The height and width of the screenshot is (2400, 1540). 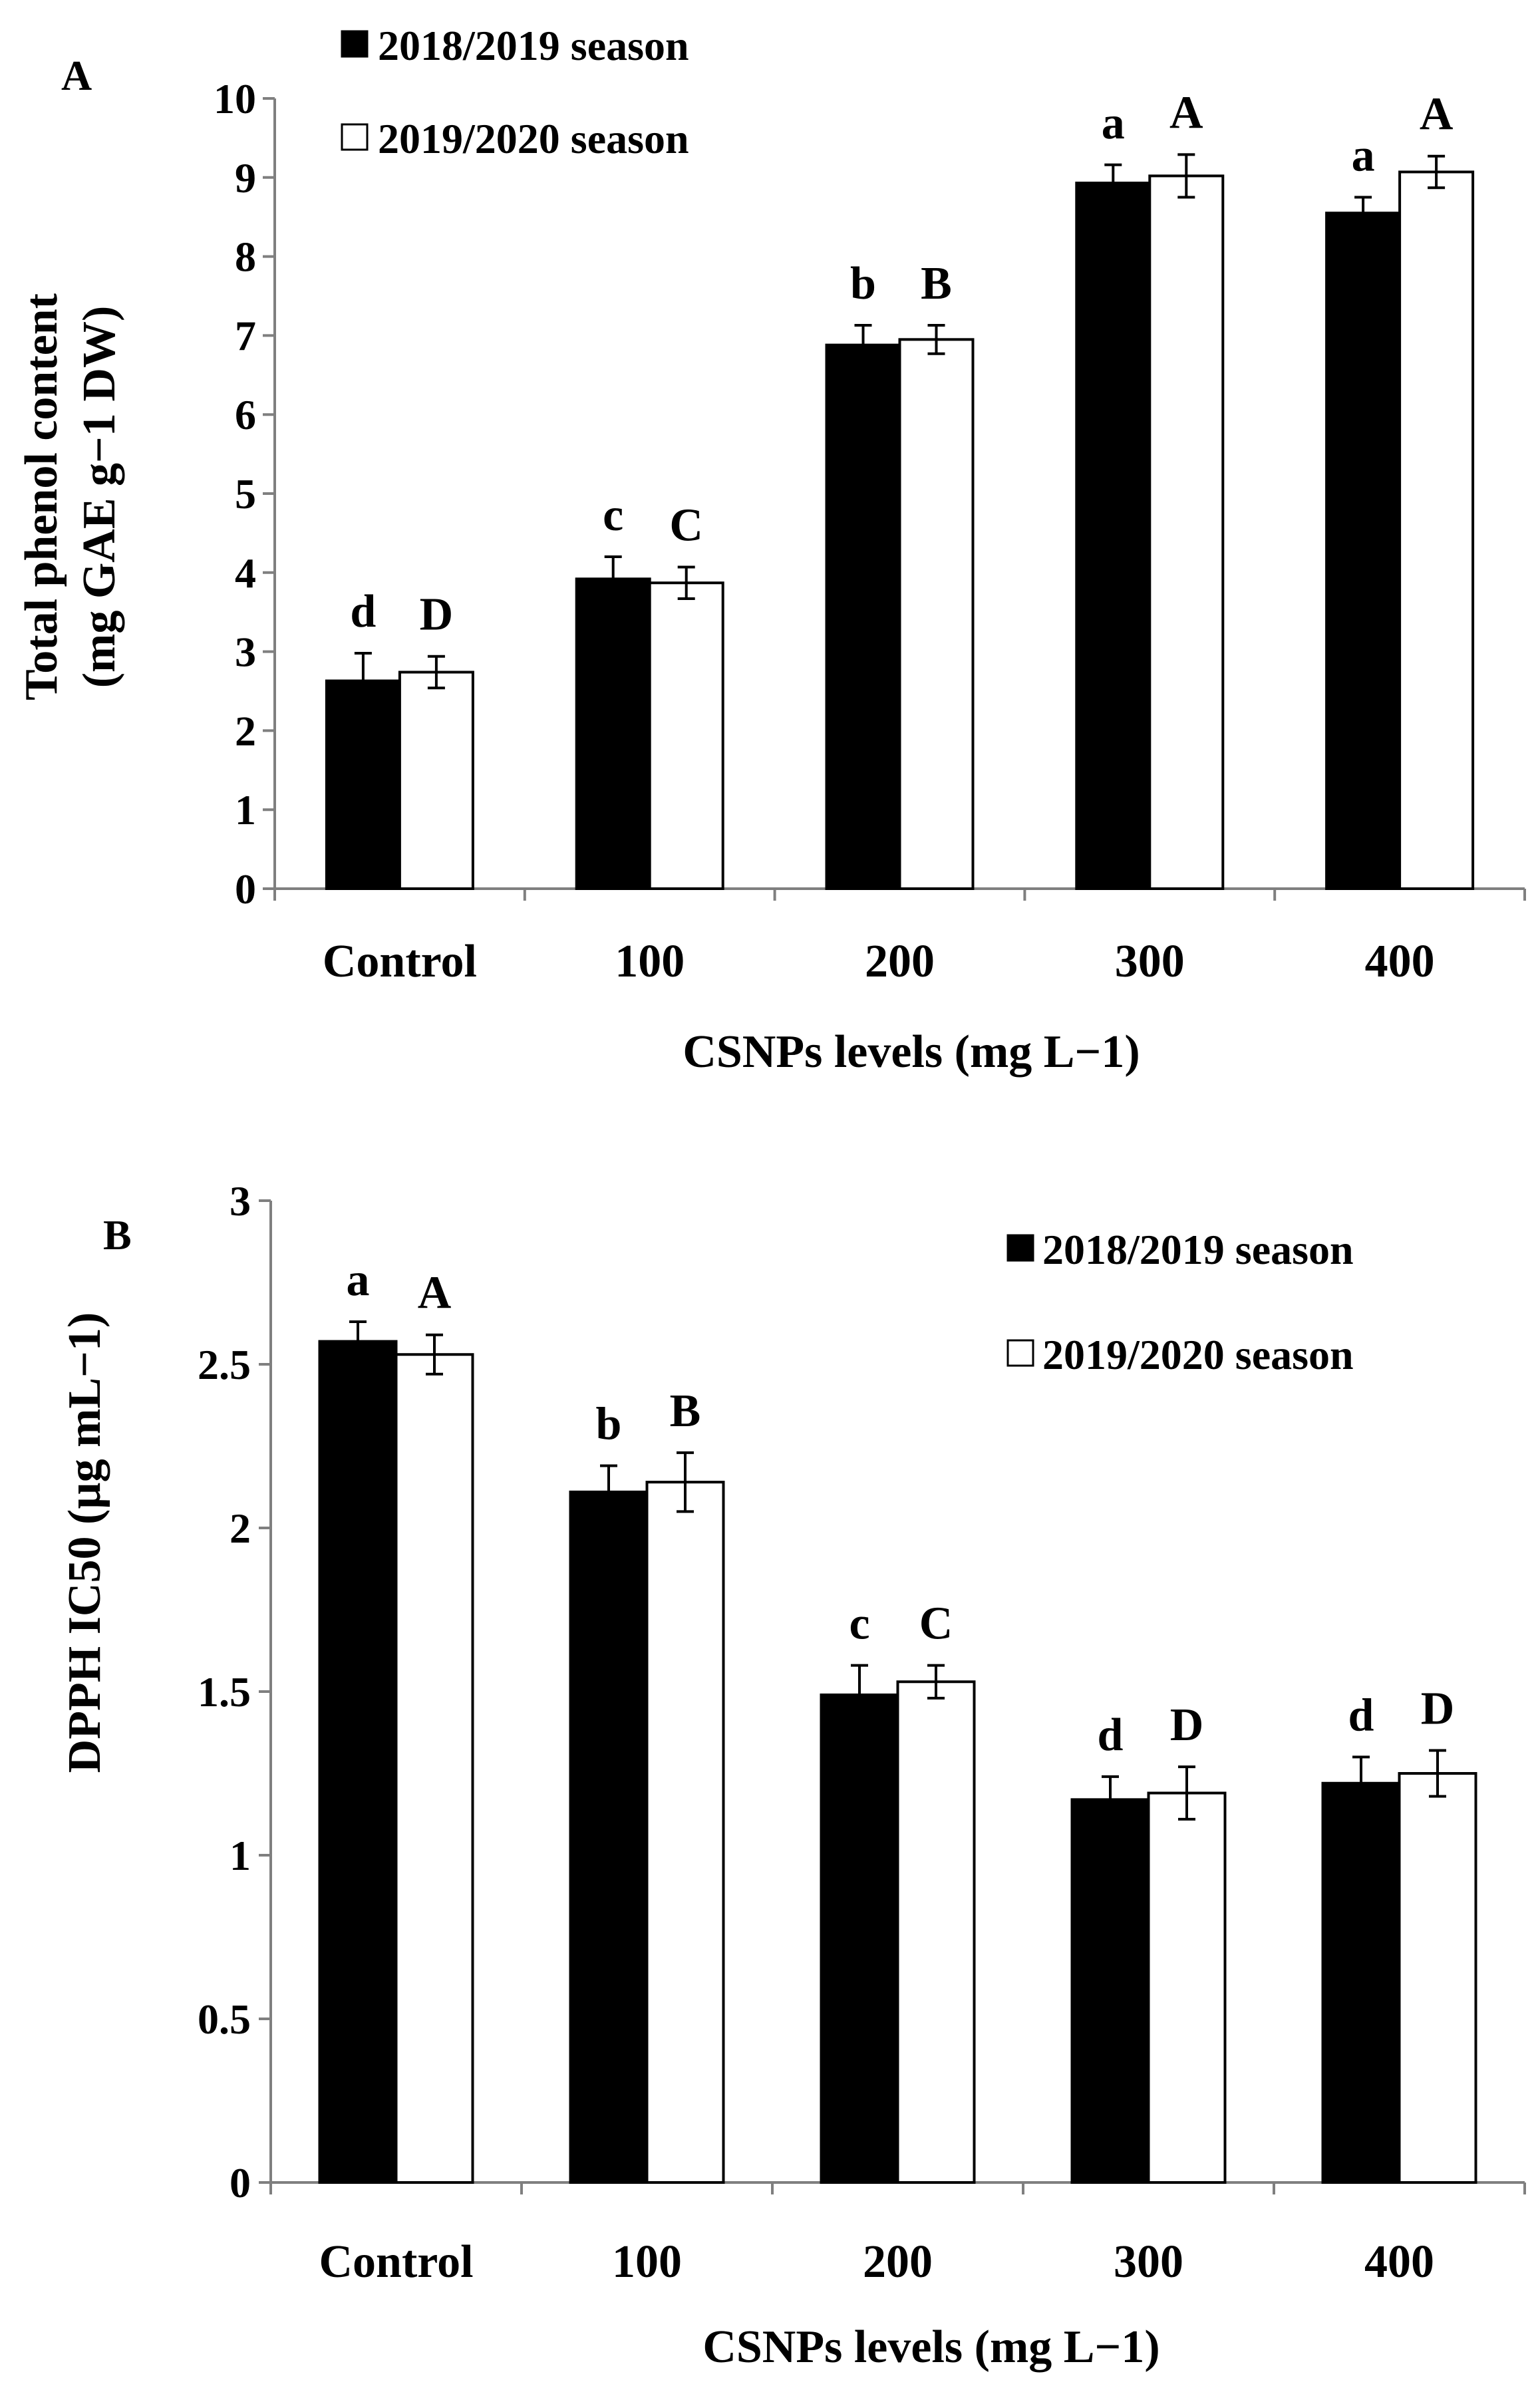 I want to click on panel-b-error-bars, so click(x=898, y=1572).